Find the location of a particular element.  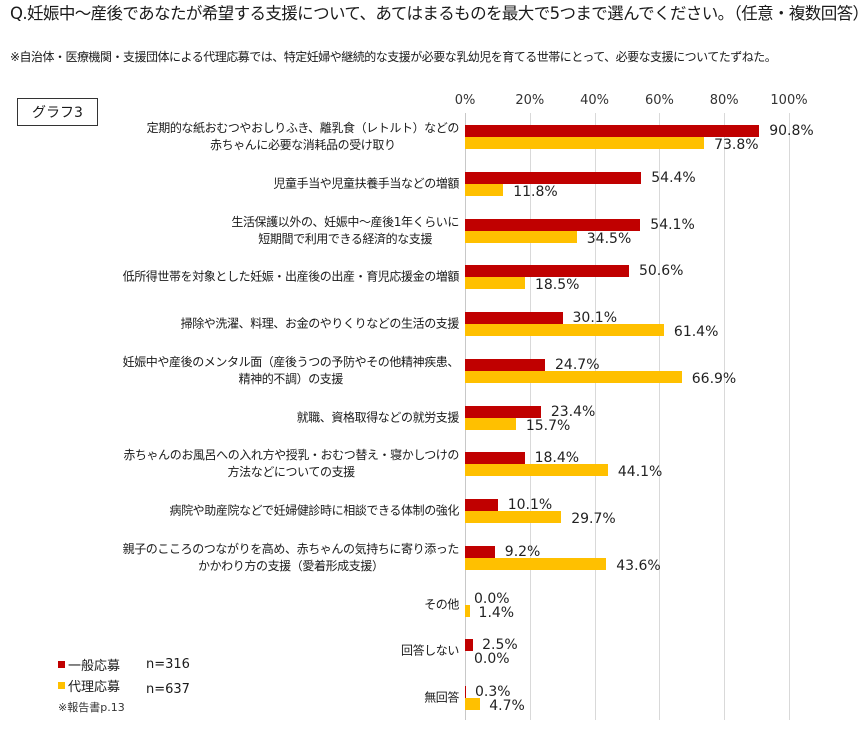

legend-item-proxy: 代理応募 n=637 is located at coordinates (124, 686).